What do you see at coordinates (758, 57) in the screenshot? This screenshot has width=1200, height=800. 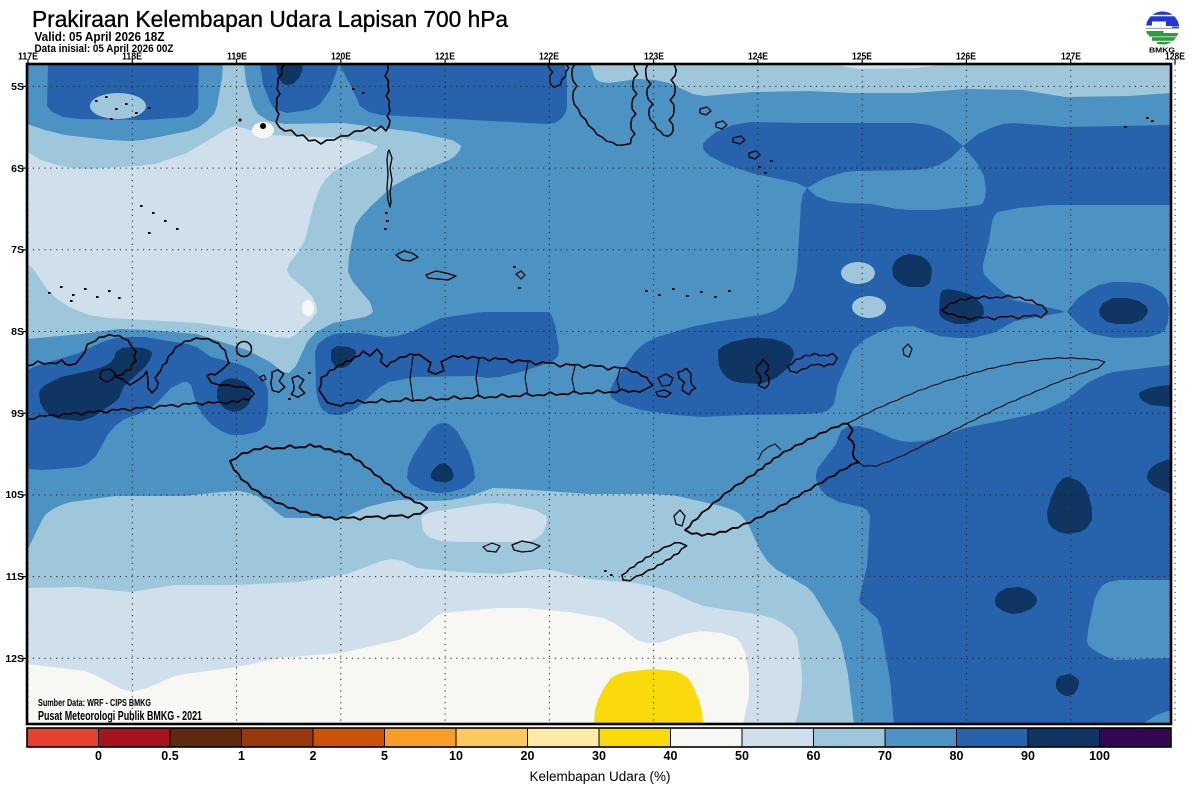 I see `svg-text: 124E` at bounding box center [758, 57].